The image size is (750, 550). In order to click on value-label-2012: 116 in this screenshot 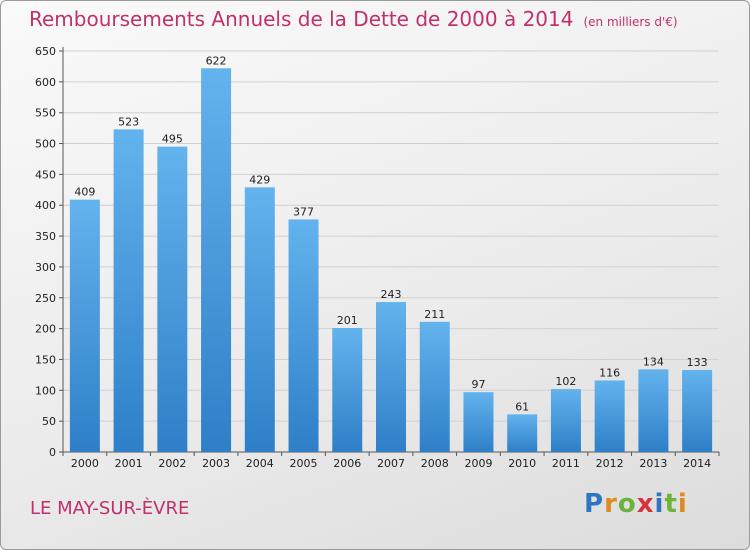, I will do `click(609, 372)`.